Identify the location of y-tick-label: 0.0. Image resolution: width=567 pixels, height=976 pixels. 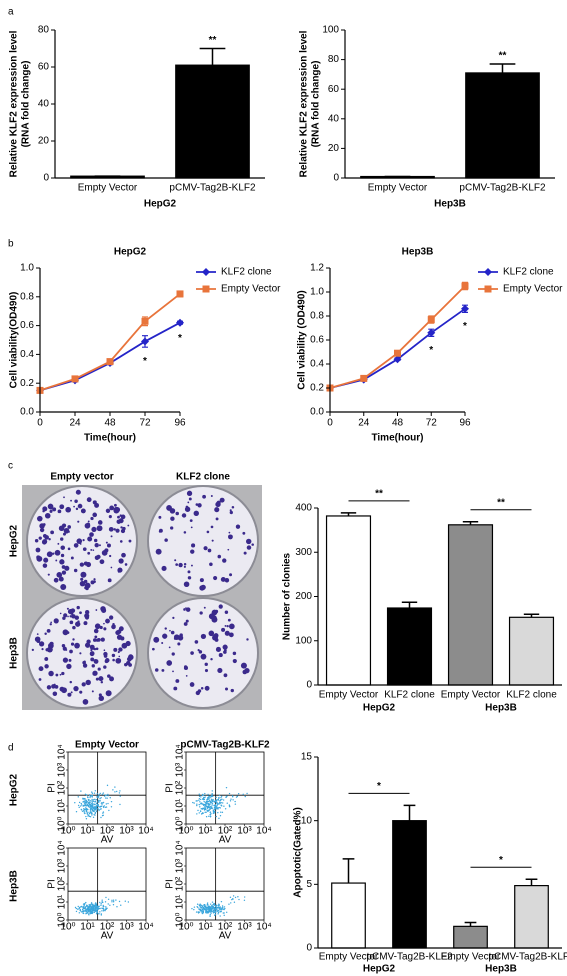
(317, 412).